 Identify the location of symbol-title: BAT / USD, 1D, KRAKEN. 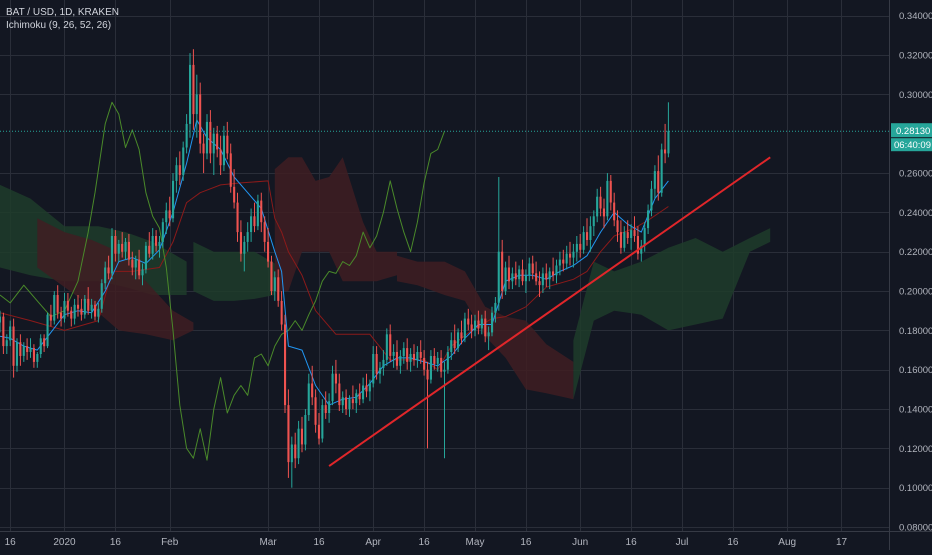
(62, 12).